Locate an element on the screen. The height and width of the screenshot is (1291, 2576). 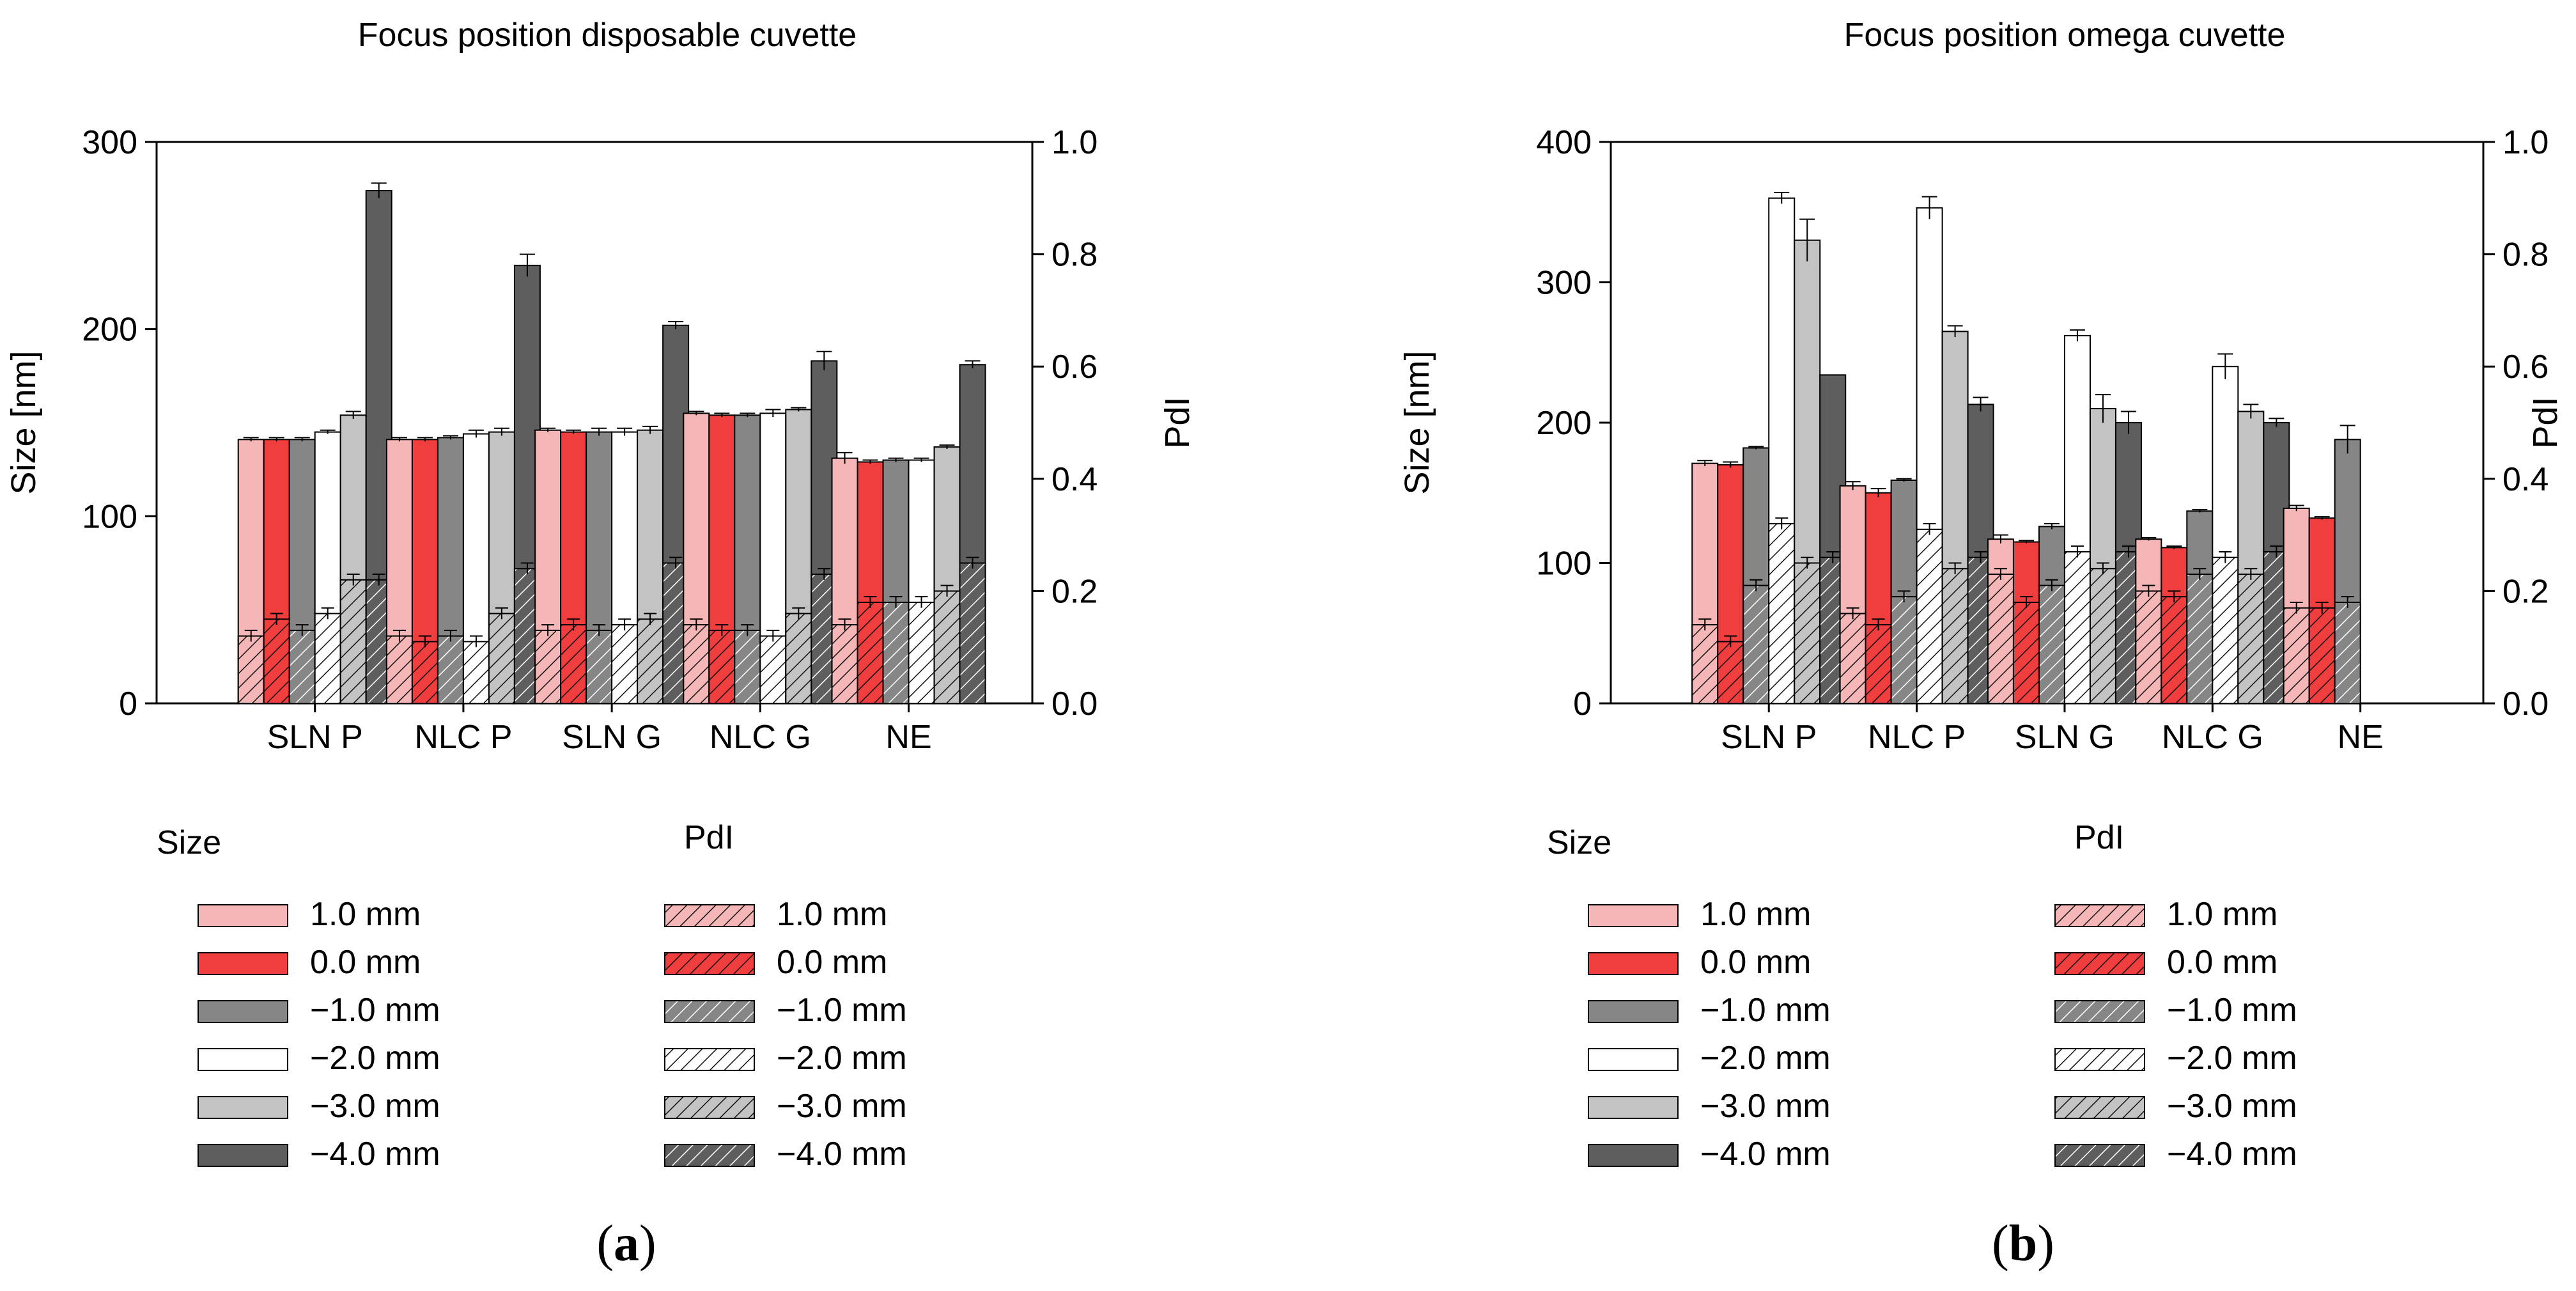
pdi-legend-title: PdI is located at coordinates (709, 837).